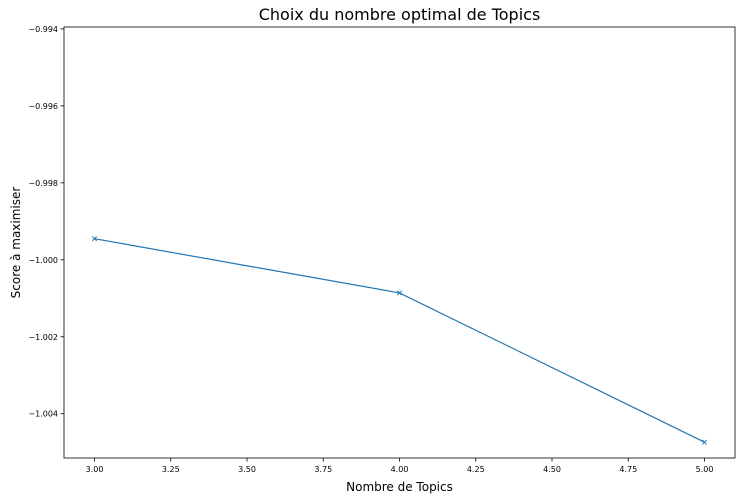  What do you see at coordinates (247, 469) in the screenshot?
I see `x-tick-label: 3.50` at bounding box center [247, 469].